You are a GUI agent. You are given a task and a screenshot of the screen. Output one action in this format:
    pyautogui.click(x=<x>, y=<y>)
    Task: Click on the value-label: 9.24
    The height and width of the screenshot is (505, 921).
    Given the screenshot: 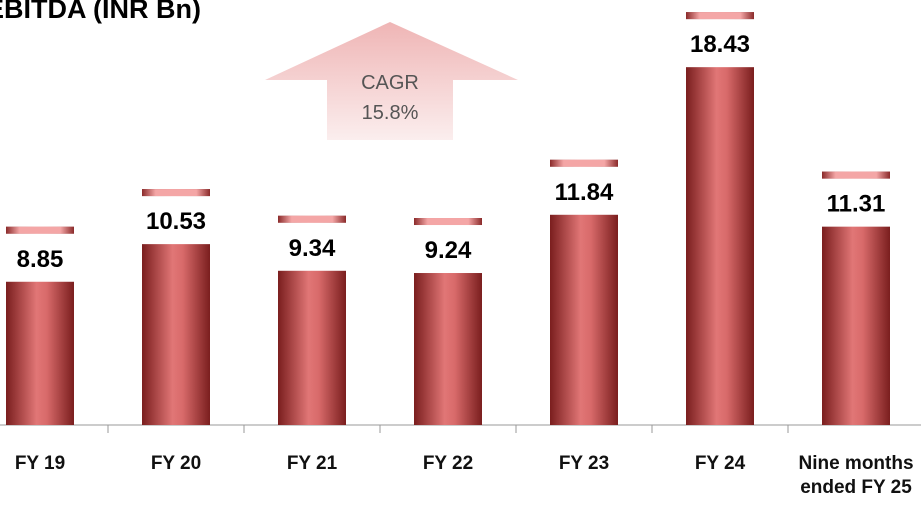 What is the action you would take?
    pyautogui.click(x=448, y=250)
    